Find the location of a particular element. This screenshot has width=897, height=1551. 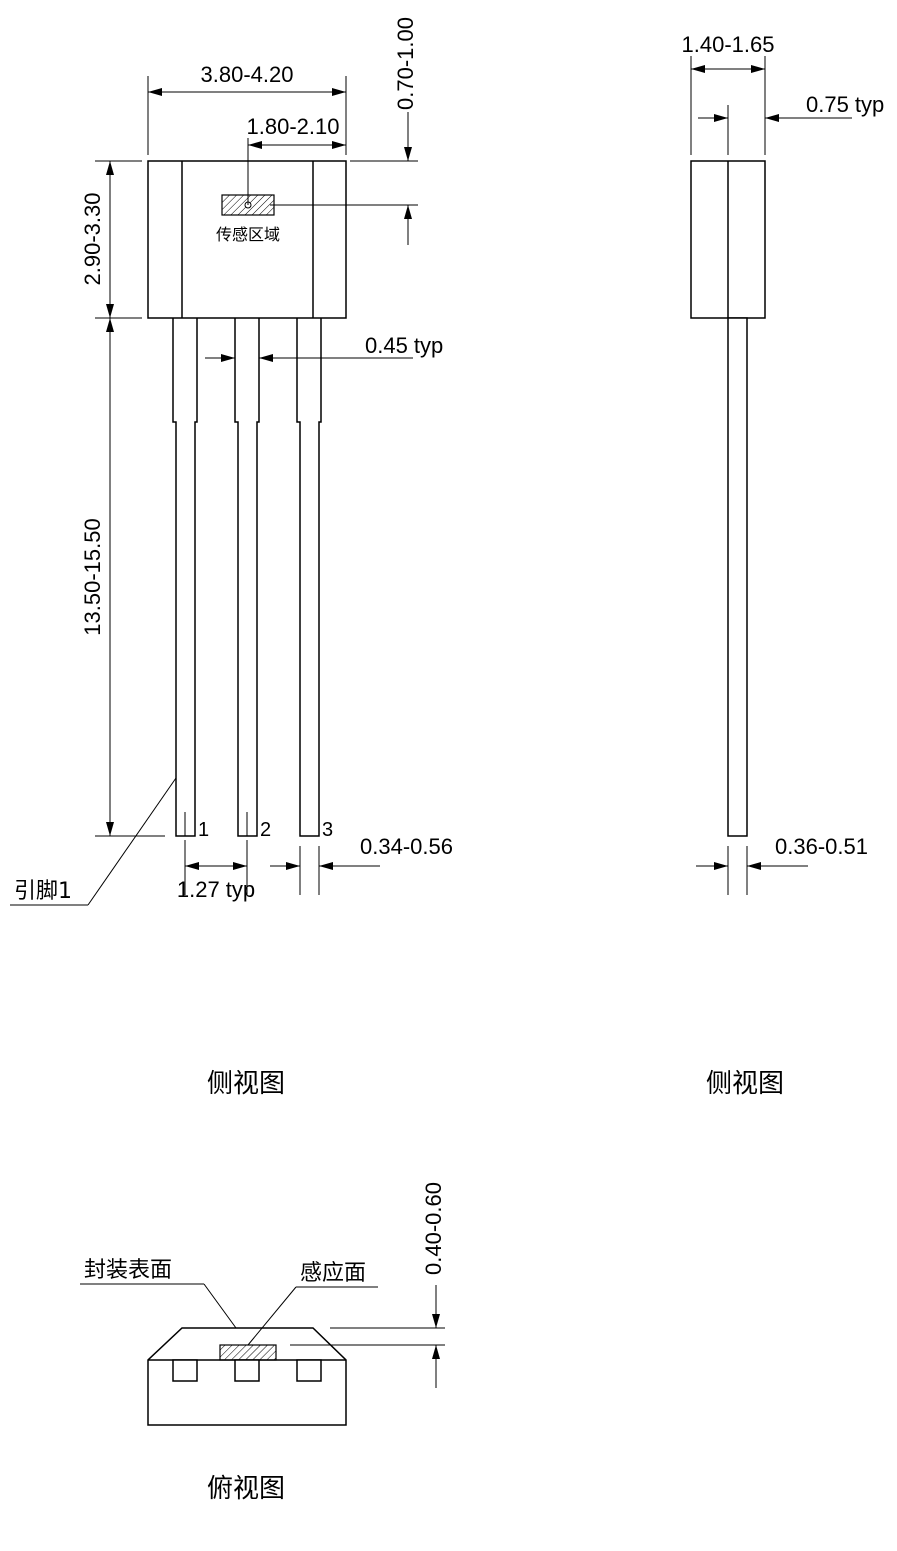

svg-text: 感应面 is located at coordinates (333, 1273).